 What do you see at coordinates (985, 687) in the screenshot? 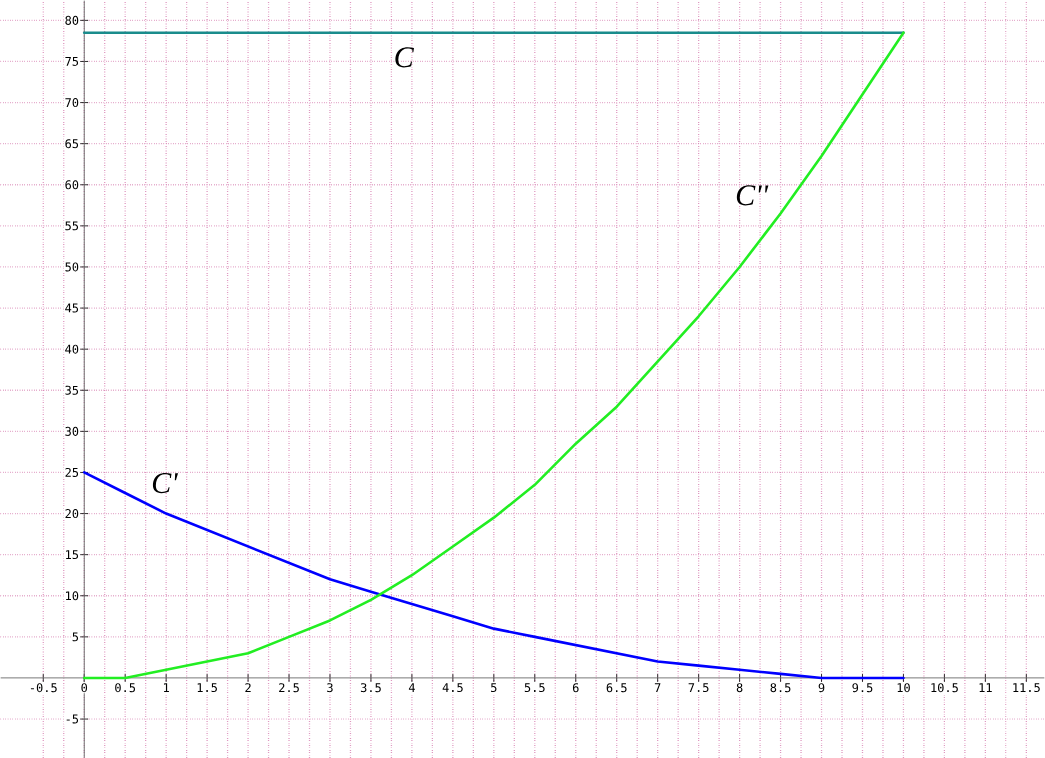
I see `x-tick-label: 11` at bounding box center [985, 687].